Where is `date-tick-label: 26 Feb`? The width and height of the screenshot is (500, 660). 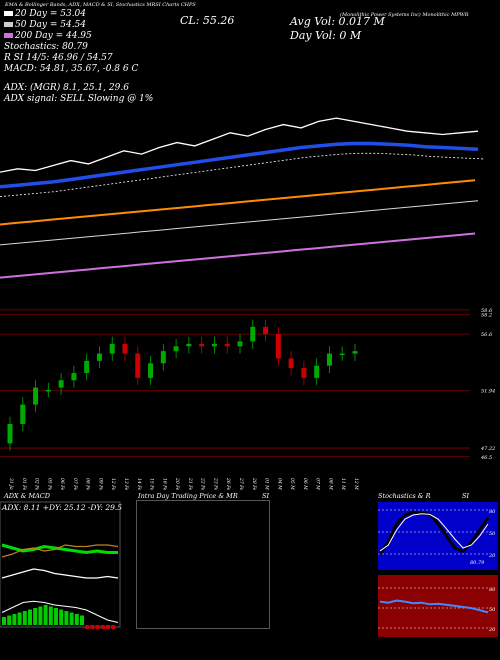 date-tick-label: 26 Feb is located at coordinates (228, 483).